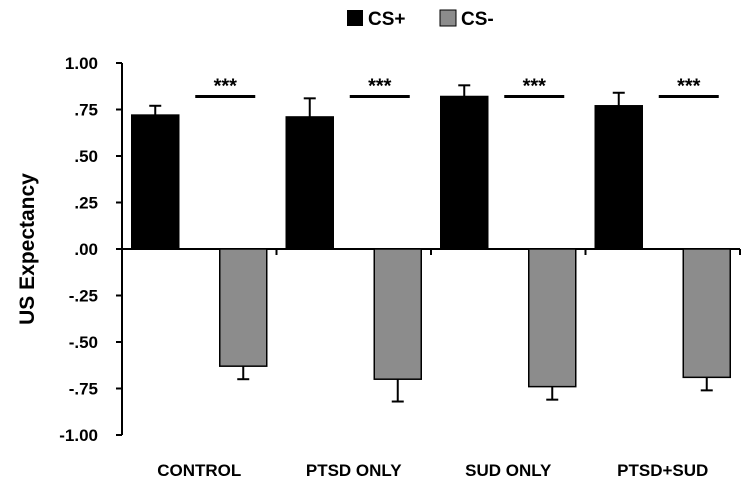 The image size is (750, 485). Describe the element at coordinates (86, 110) in the screenshot. I see `y-tick-label: .75` at that location.